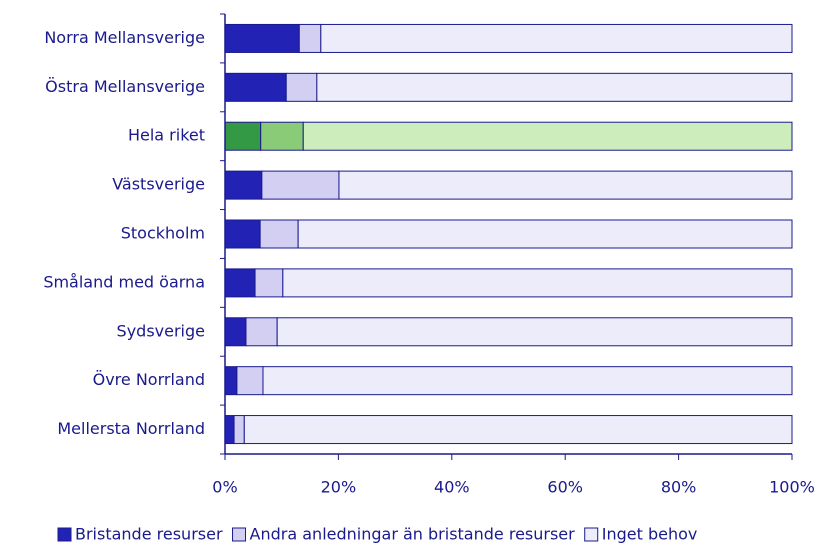 This screenshot has width=820, height=549. What do you see at coordinates (131, 428) in the screenshot?
I see `y-tick-label: Mellersta Norrland` at bounding box center [131, 428].